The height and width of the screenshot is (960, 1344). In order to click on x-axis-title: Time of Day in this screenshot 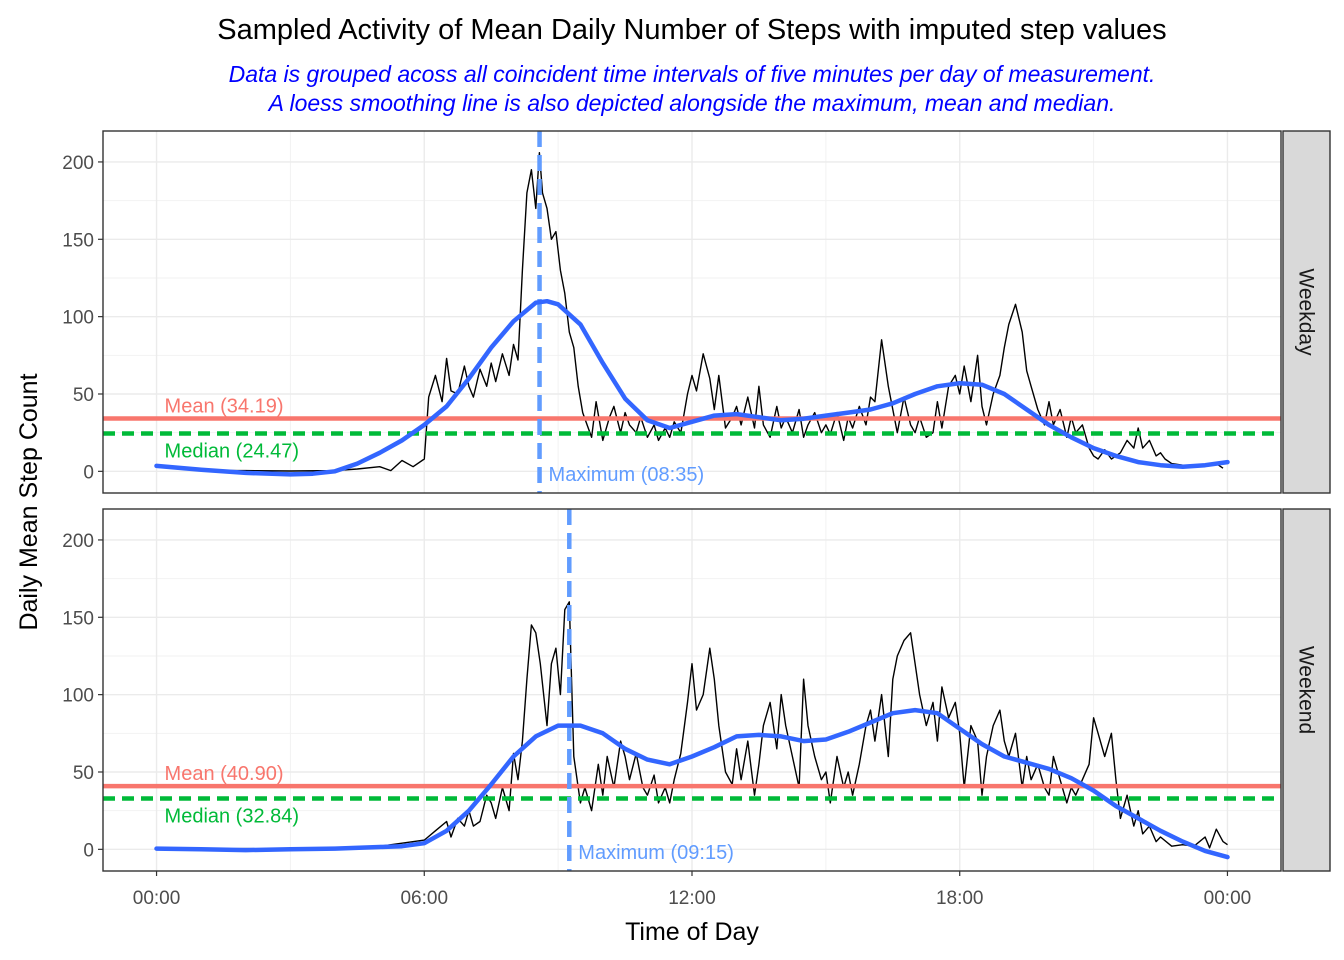, I will do `click(692, 932)`.